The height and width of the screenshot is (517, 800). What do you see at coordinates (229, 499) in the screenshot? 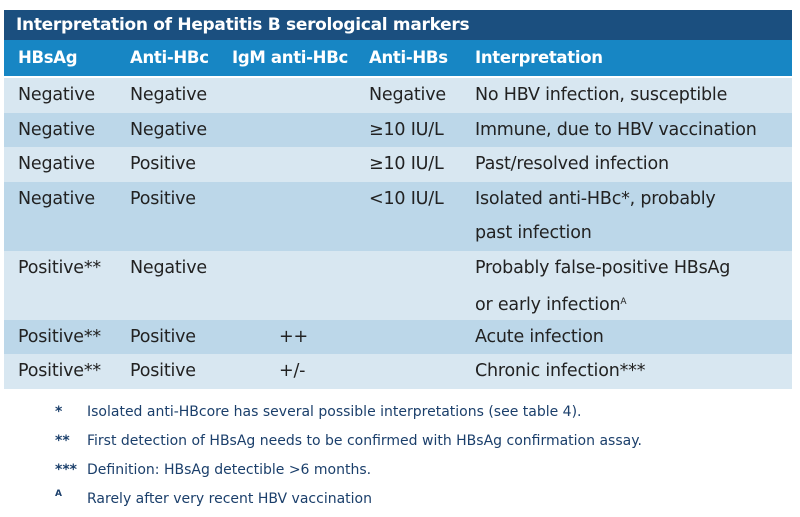
I see `footnote-text: Rarely after very recent HBV vaccination` at bounding box center [229, 499].